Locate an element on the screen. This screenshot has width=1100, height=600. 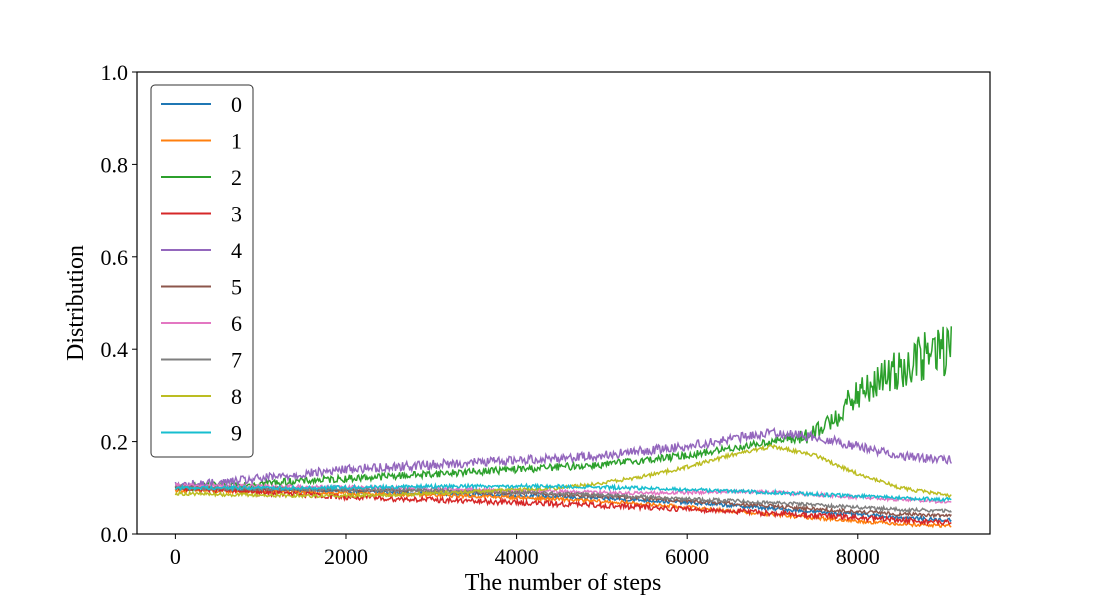
y-tick-label: 0.4 is located at coordinates (115, 349).